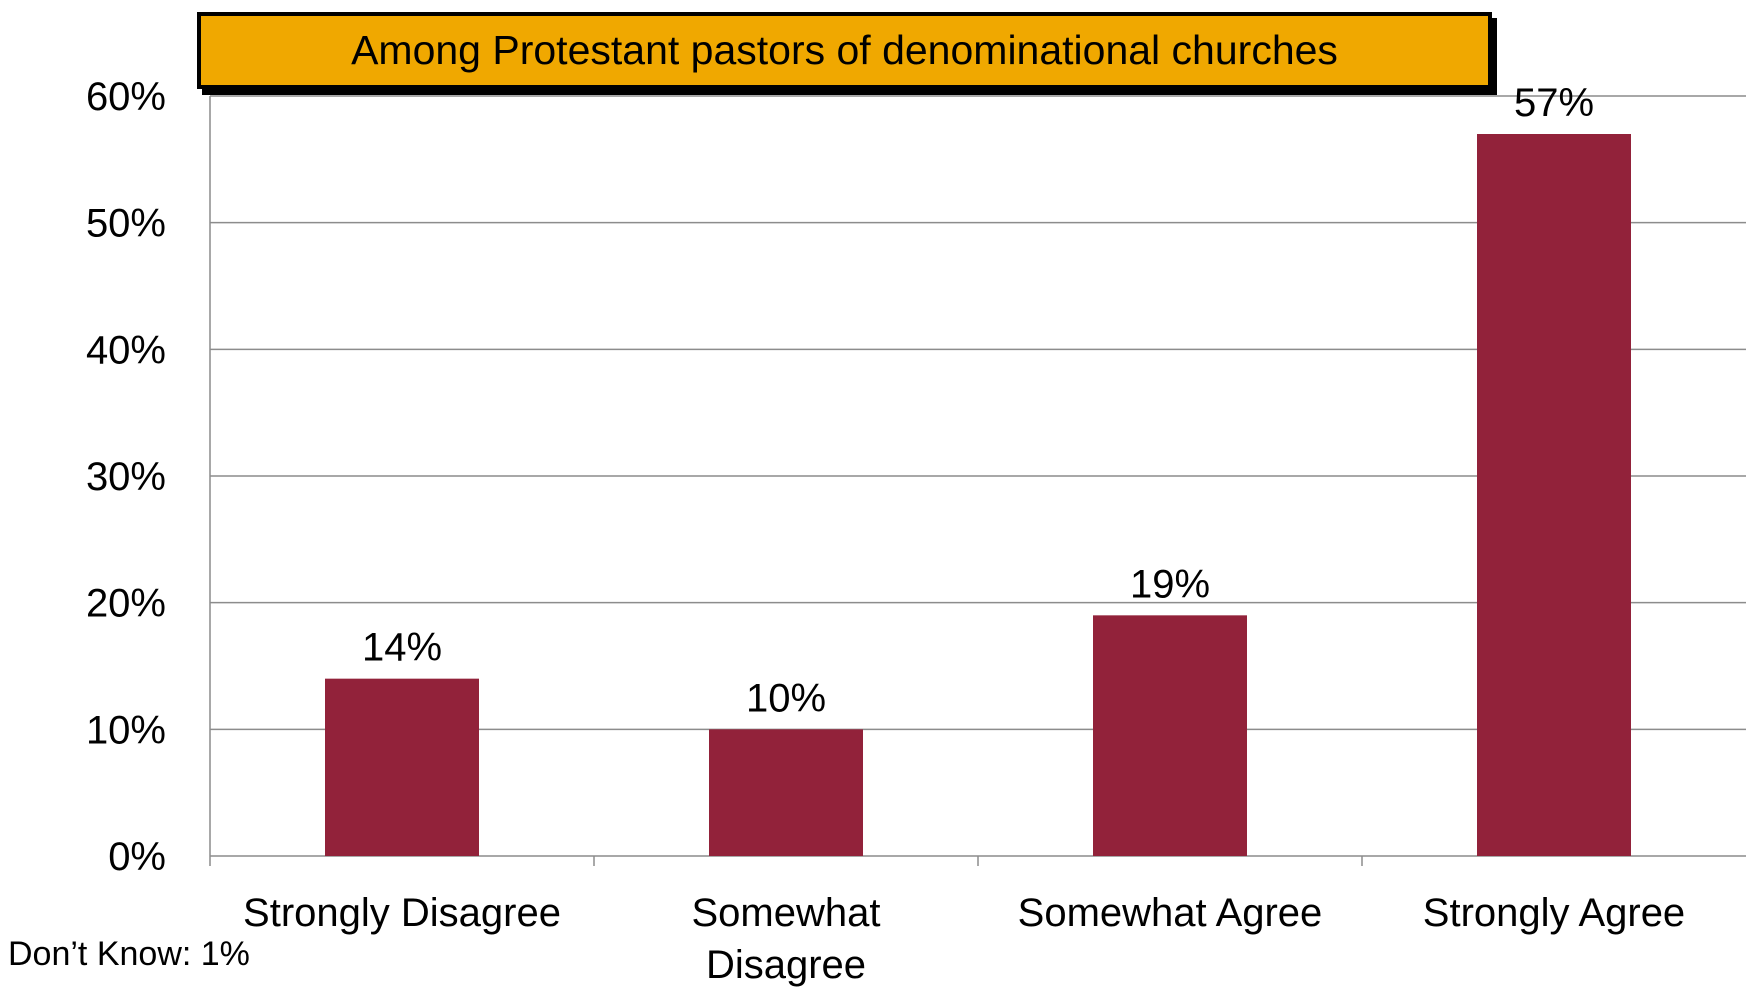  I want to click on y-tick-label: 30%, so click(126, 477).